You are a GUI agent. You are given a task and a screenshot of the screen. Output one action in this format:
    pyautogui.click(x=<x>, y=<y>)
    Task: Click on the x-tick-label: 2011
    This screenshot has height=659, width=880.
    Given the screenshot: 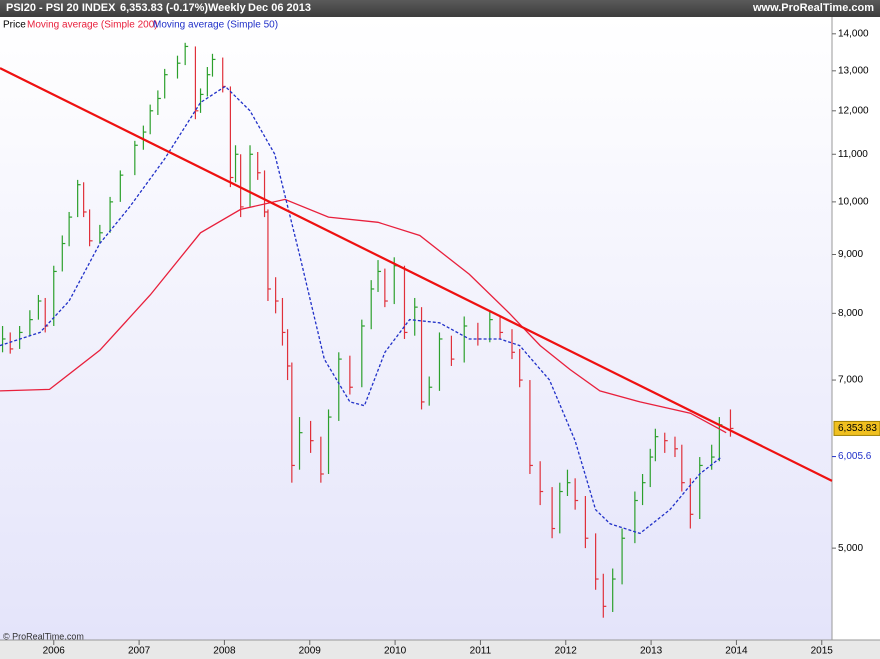 What is the action you would take?
    pyautogui.click(x=481, y=651)
    